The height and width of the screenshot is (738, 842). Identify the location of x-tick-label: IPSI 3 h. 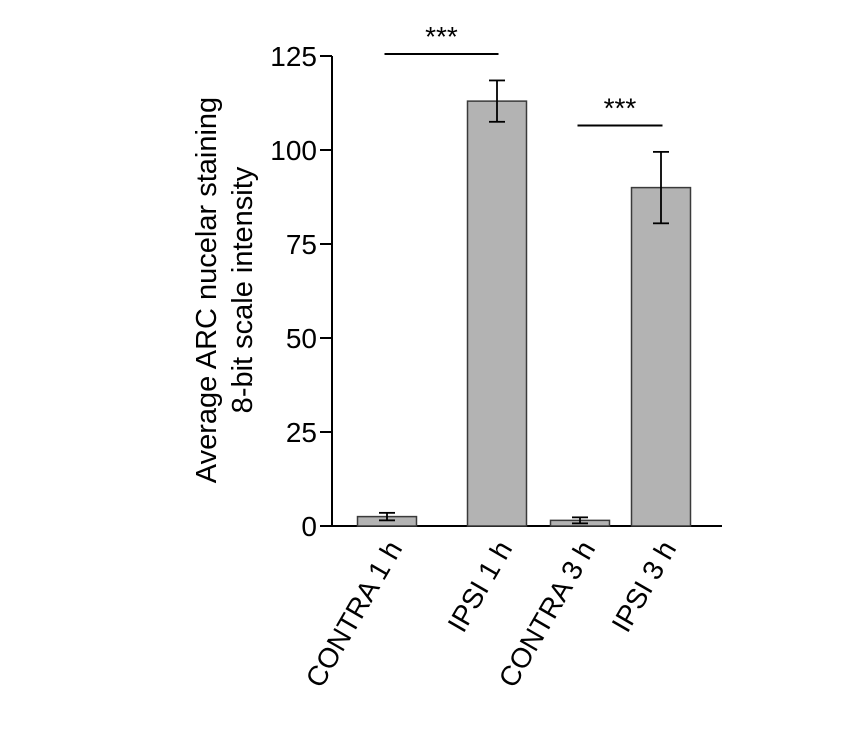
(644, 587).